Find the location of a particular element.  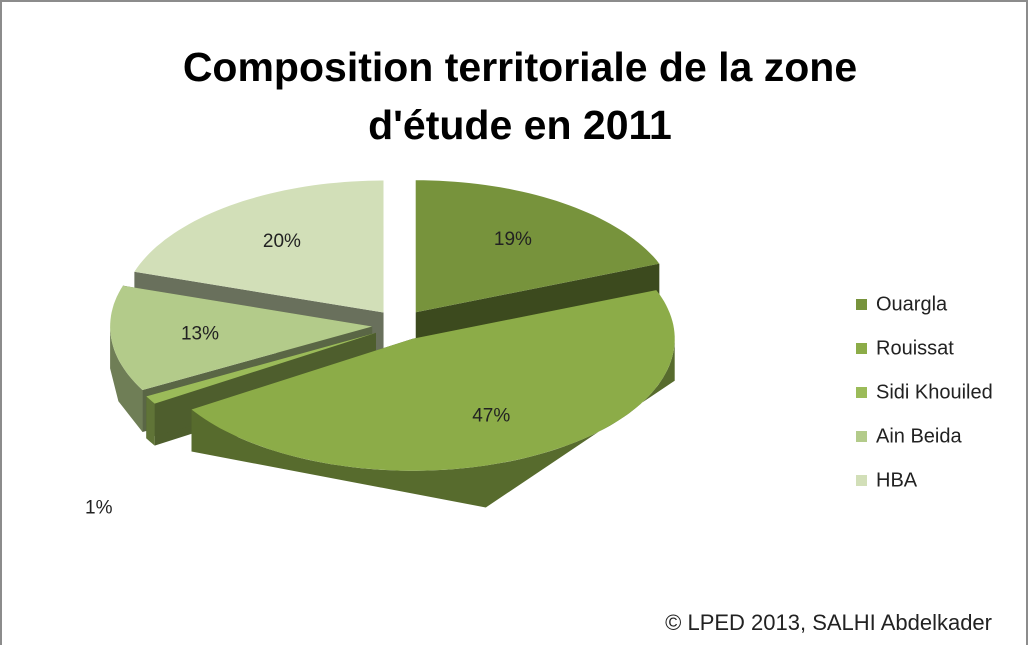

credit: © LPED 2013, SALHI Abdelkader is located at coordinates (828, 622).